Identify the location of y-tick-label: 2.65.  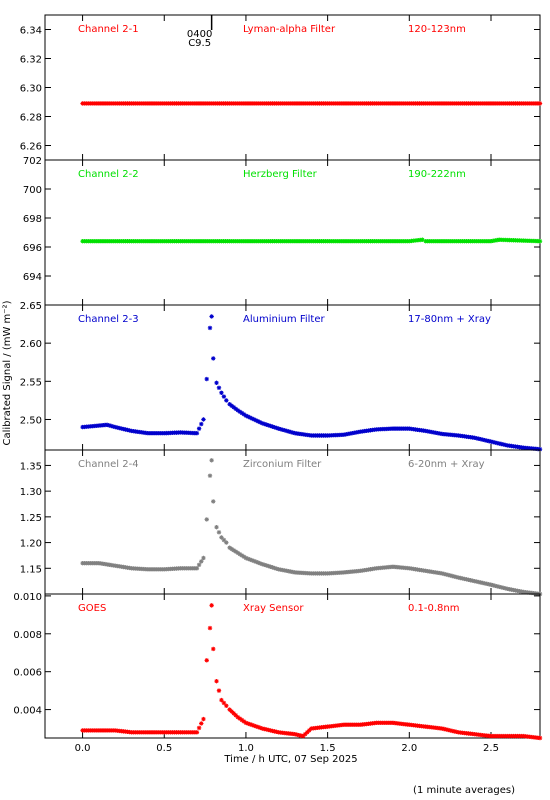
(31, 306).